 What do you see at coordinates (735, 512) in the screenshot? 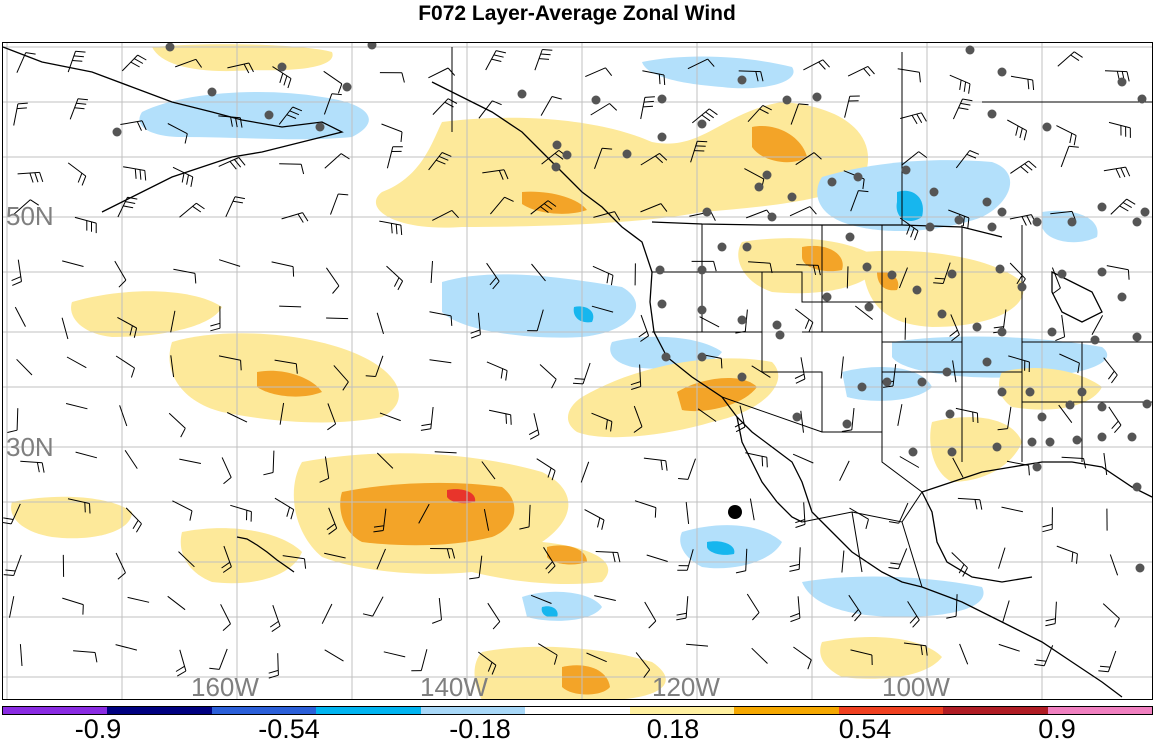
I see `reference-point-marker` at bounding box center [735, 512].